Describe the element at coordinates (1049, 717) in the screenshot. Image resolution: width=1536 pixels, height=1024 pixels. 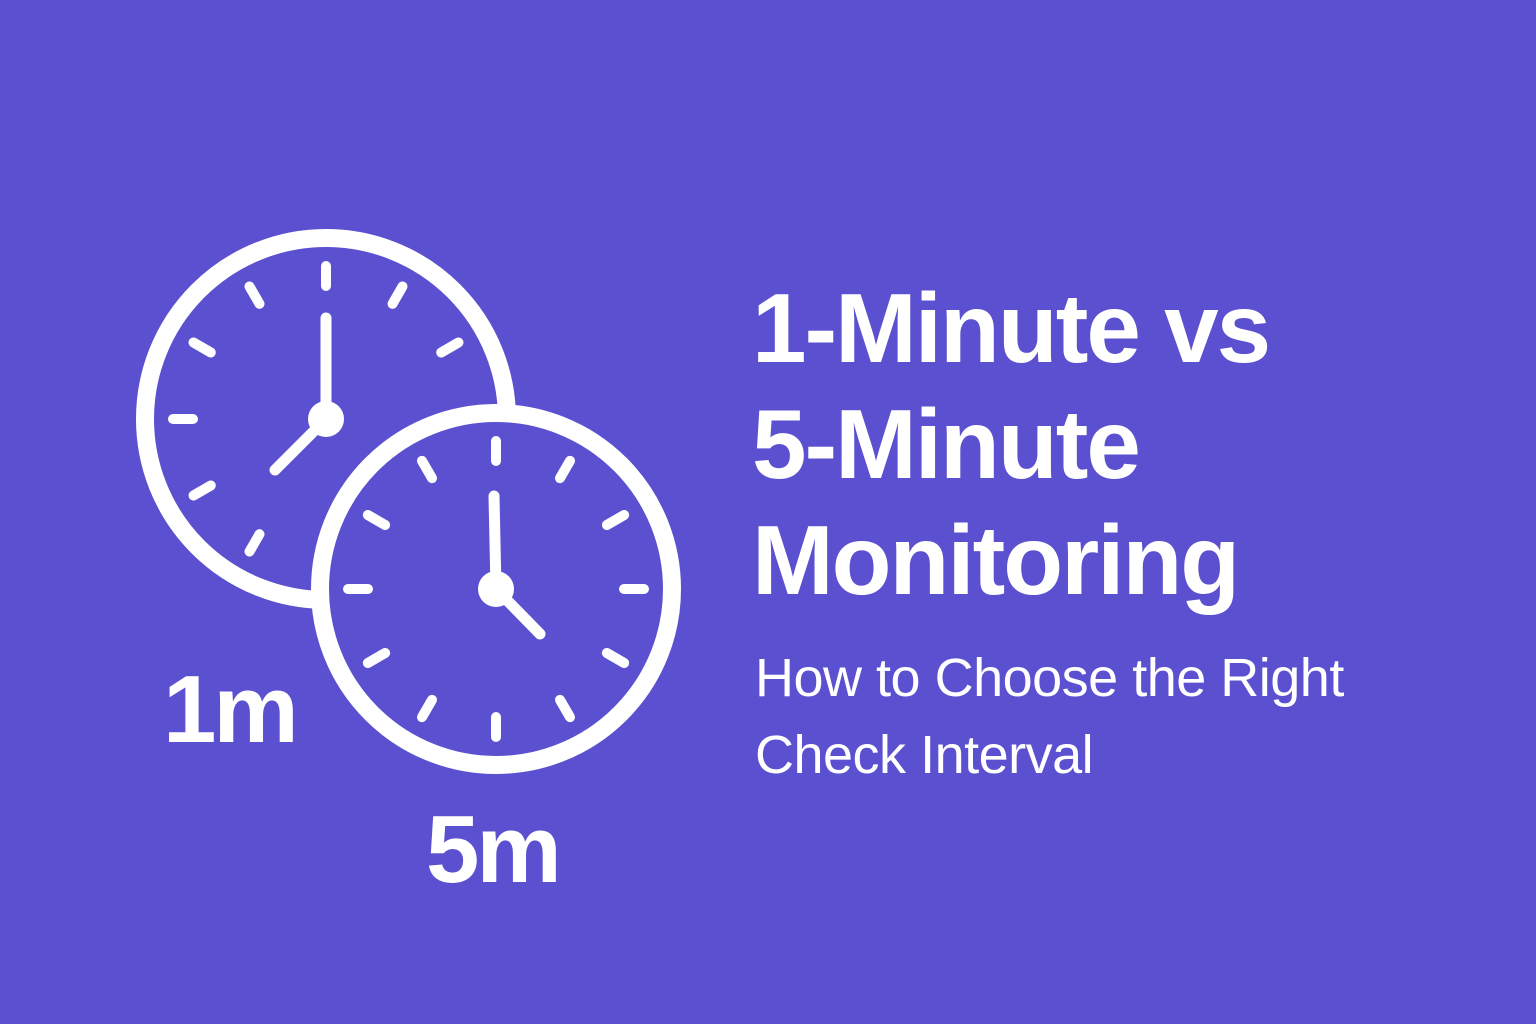
I see `subtitle: How to Choose the Right Check Interval` at that location.